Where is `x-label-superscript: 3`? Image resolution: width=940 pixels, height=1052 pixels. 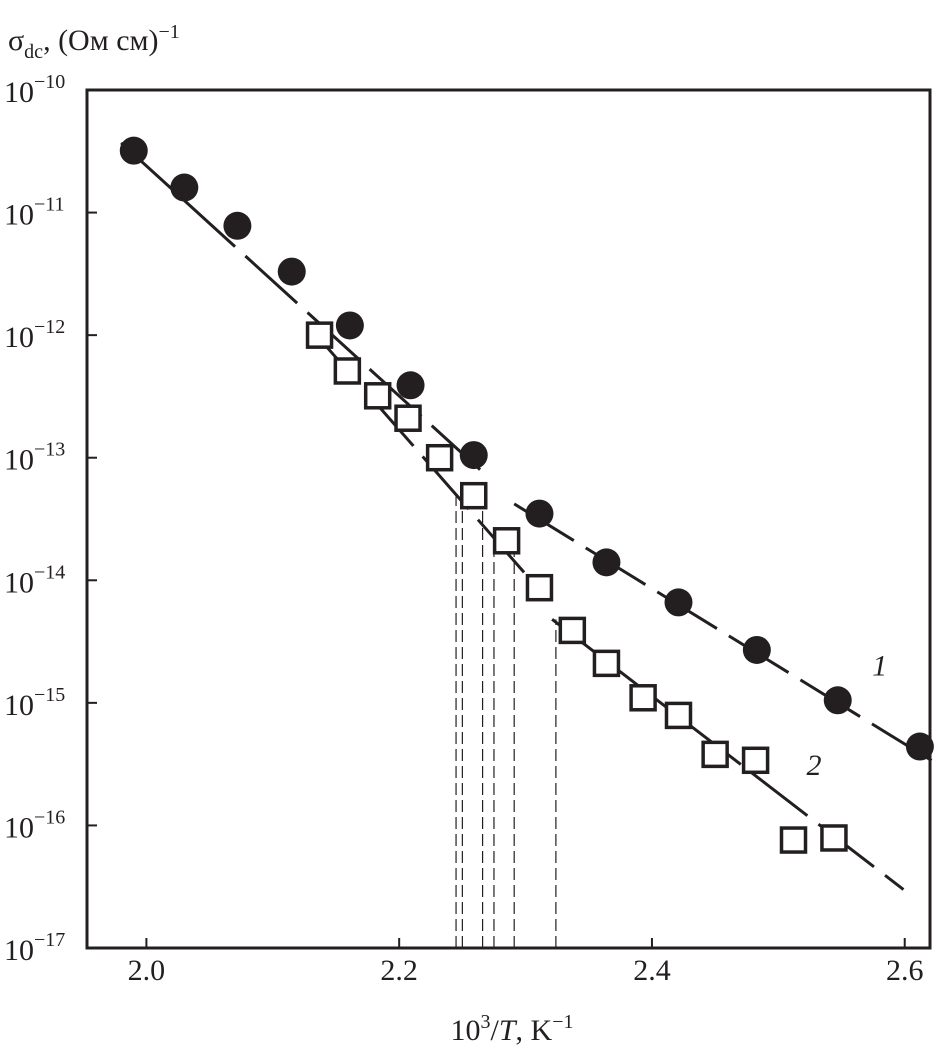
x-label-superscript: 3 is located at coordinates (486, 1022).